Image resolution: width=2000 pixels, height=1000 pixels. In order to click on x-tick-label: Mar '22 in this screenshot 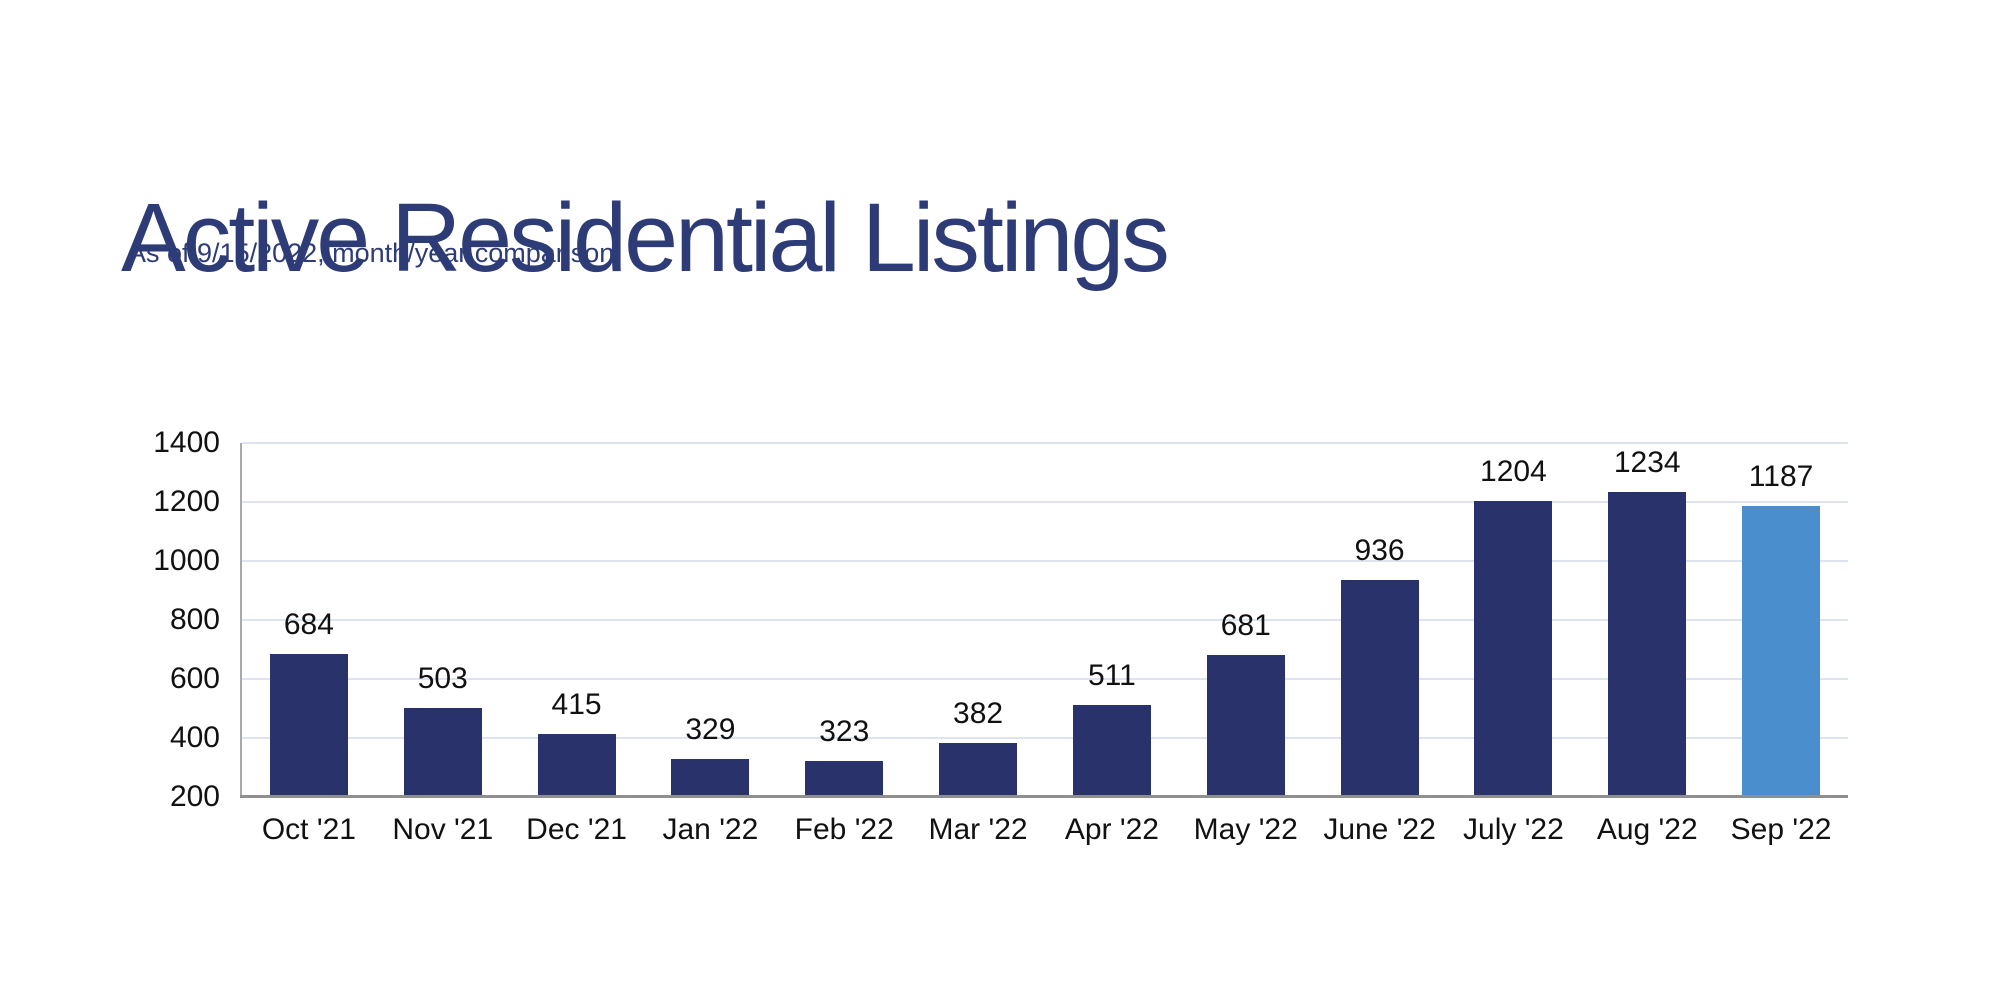, I will do `click(978, 829)`.